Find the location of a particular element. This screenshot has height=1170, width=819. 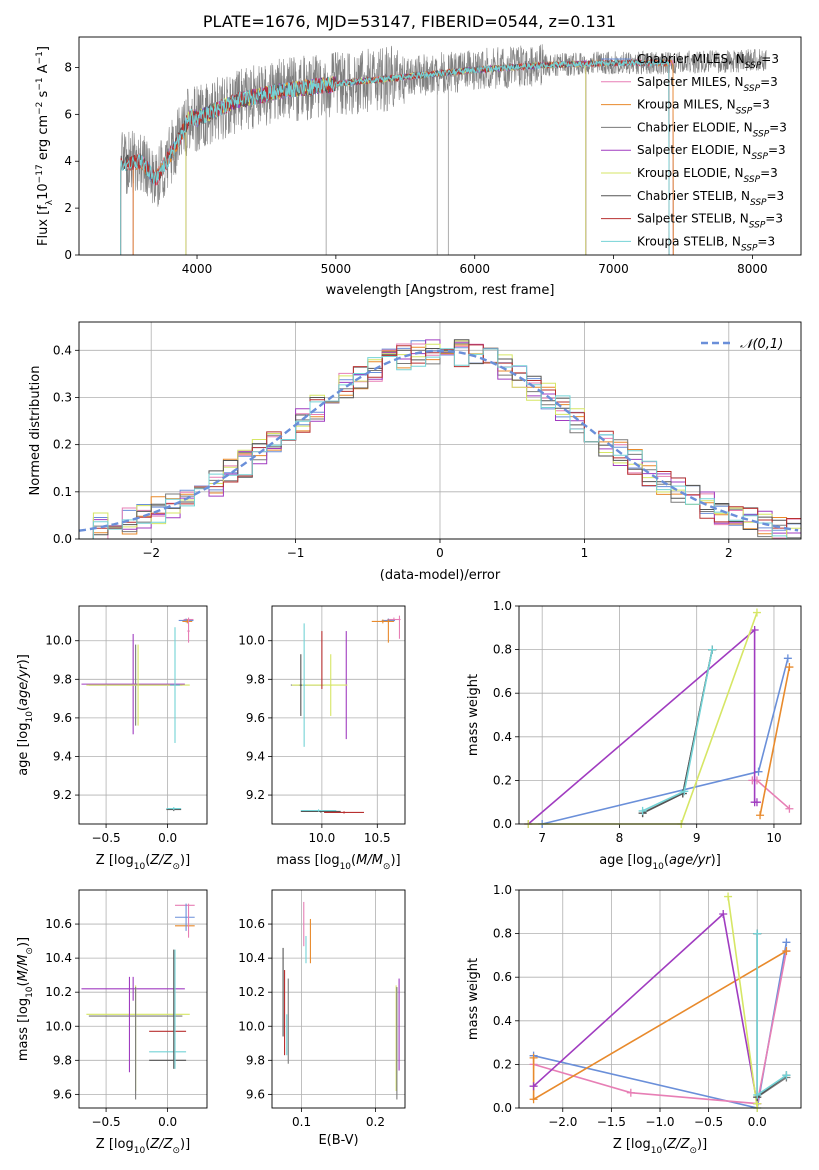

y-tick-label: 10.4 is located at coordinates (251, 958).